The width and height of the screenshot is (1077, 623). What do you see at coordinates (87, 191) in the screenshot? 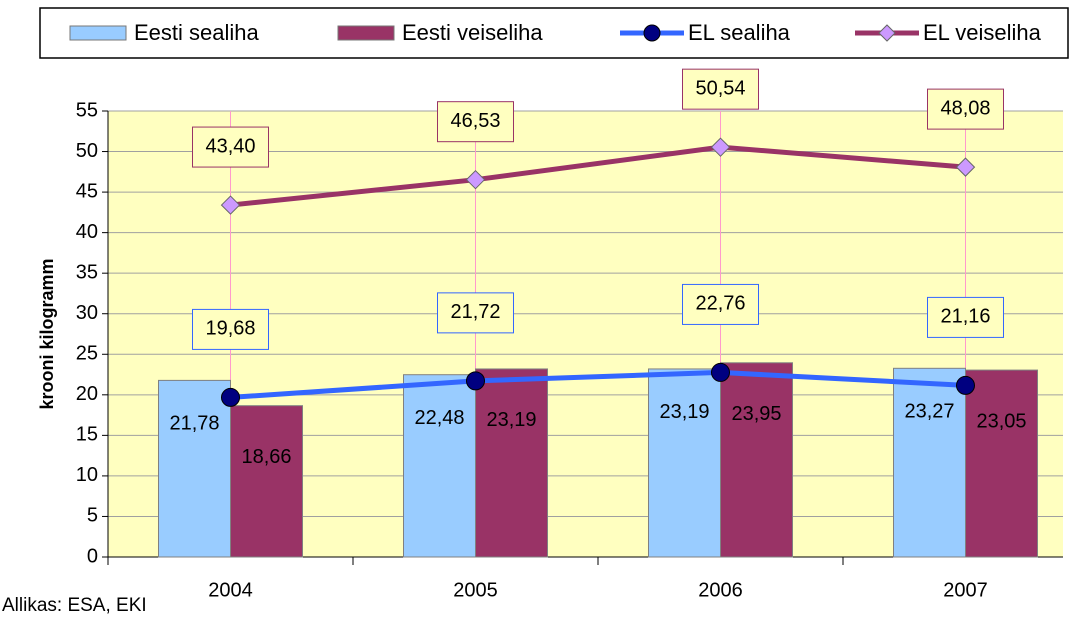
I see `y-tick-label: 45` at bounding box center [87, 191].